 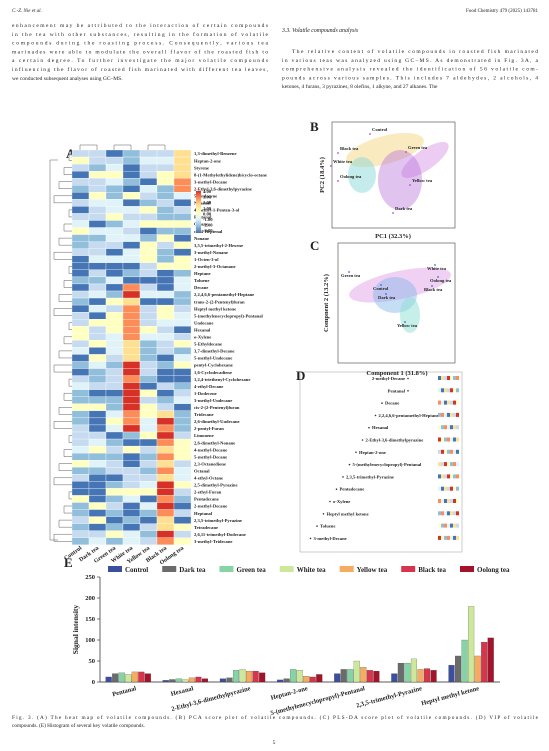 I want to click on x-tick-label: Heptan-2-one, so click(x=289, y=693).